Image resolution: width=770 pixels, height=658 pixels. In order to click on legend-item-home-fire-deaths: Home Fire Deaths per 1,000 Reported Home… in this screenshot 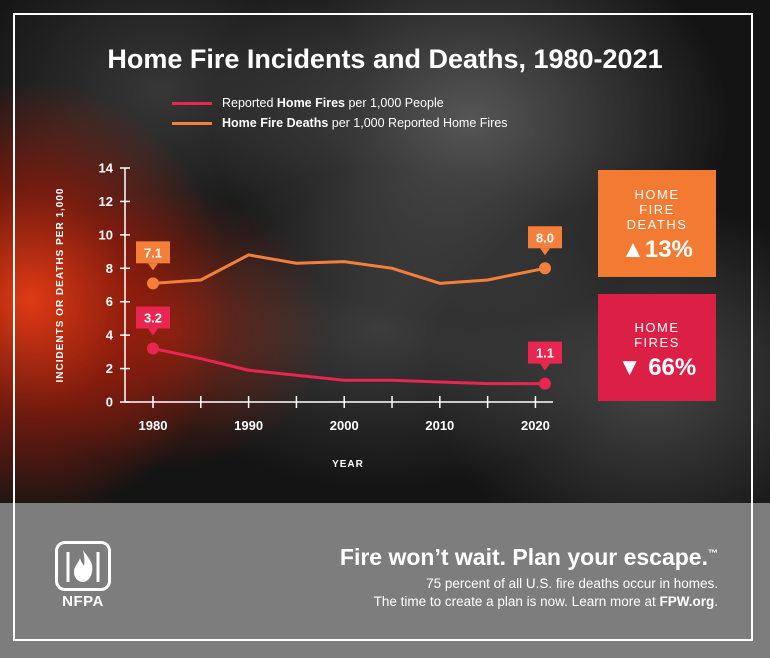, I will do `click(340, 123)`.